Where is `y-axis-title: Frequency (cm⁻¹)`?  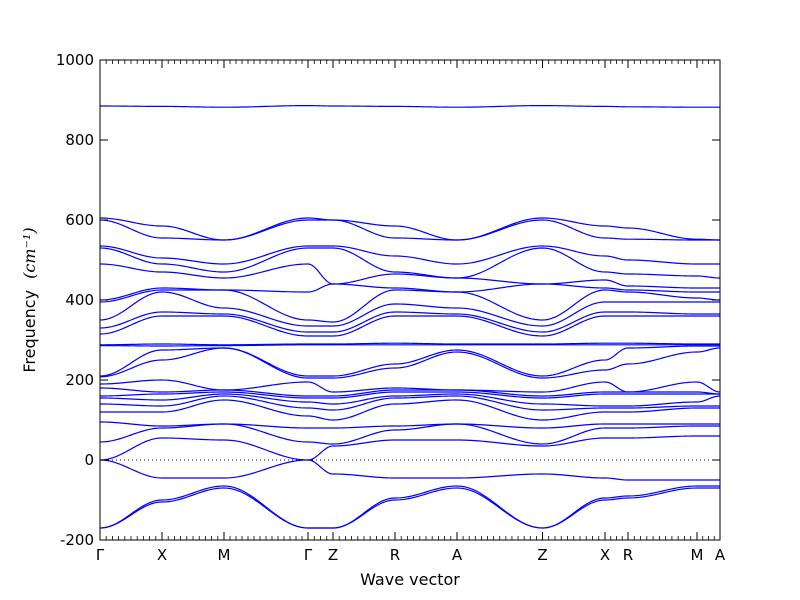 y-axis-title: Frequency (cm⁻¹) is located at coordinates (29, 299).